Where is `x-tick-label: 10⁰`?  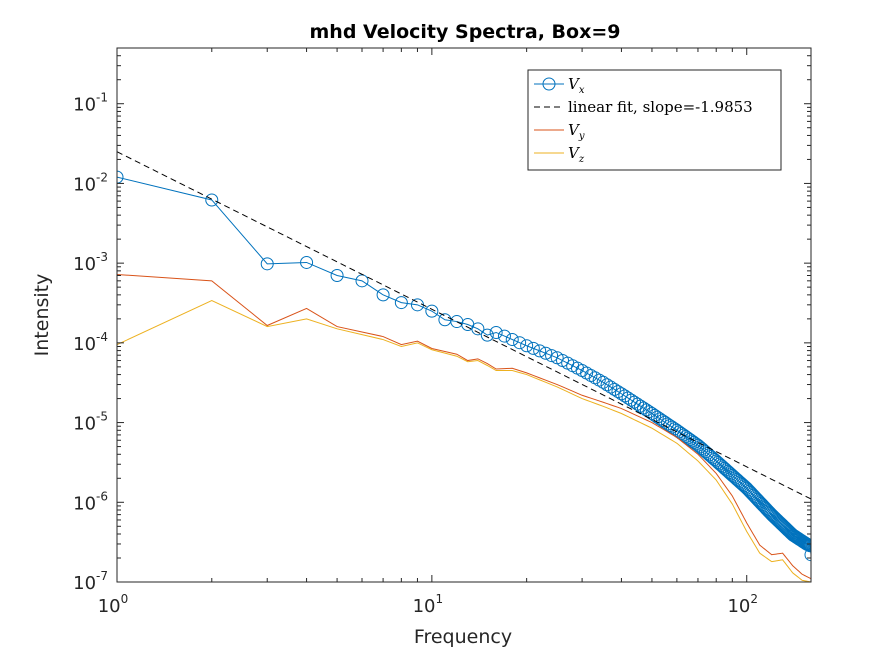 x-tick-label: 10⁰ is located at coordinates (113, 604).